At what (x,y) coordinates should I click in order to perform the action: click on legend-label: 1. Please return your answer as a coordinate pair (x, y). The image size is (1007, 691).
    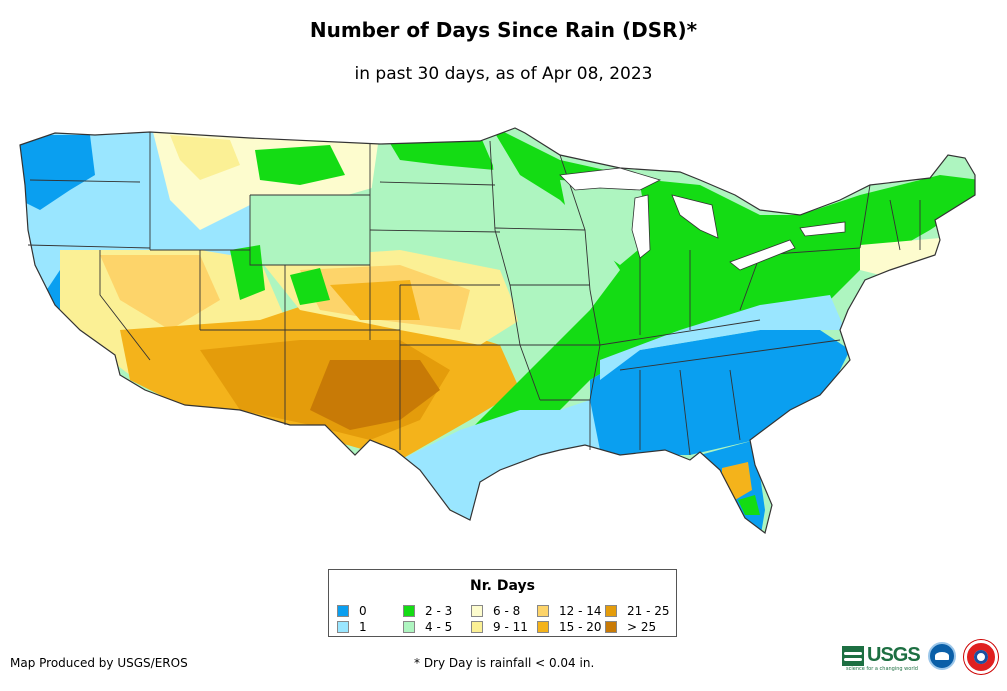
    Looking at the image, I should click on (363, 627).